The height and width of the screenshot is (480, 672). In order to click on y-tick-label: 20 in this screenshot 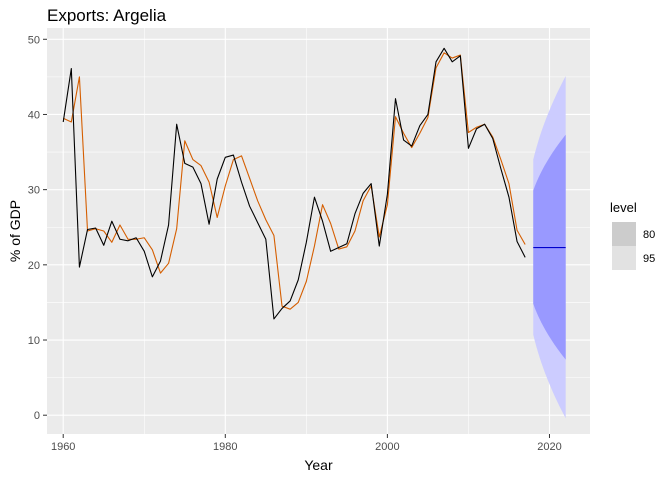, I will do `click(34, 266)`.